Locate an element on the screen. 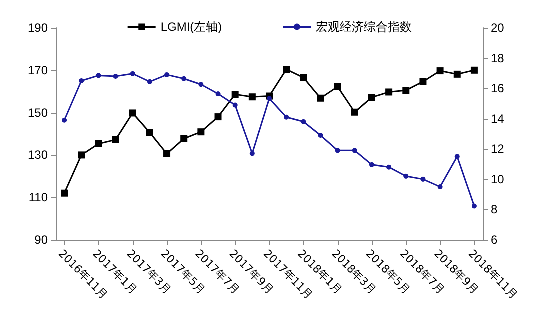 This screenshot has width=539, height=323. y-tick-label: 90 is located at coordinates (41, 240).